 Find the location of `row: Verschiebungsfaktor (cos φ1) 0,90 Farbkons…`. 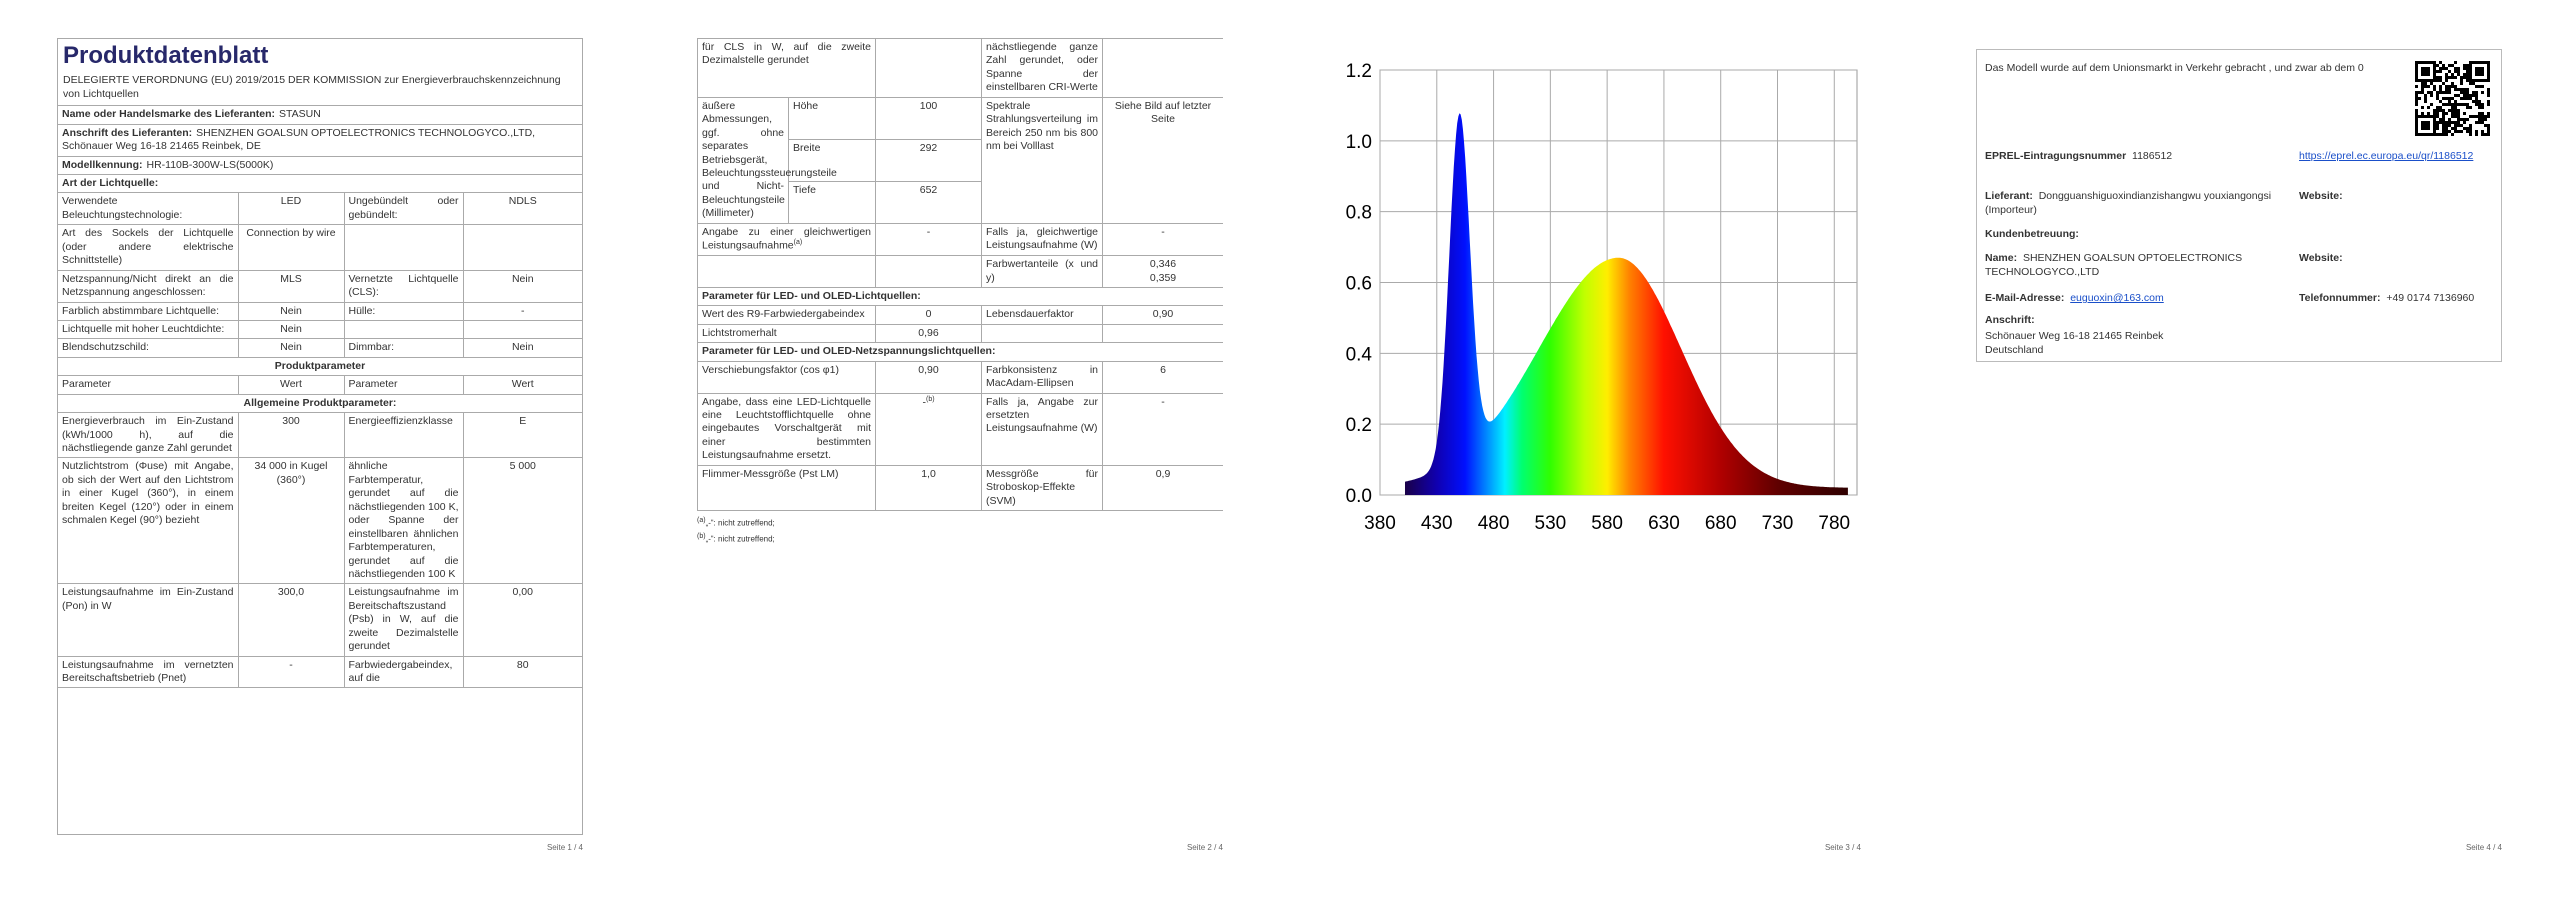

row: Verschiebungsfaktor (cos φ1) 0,90 Farbkons… is located at coordinates (960, 377).